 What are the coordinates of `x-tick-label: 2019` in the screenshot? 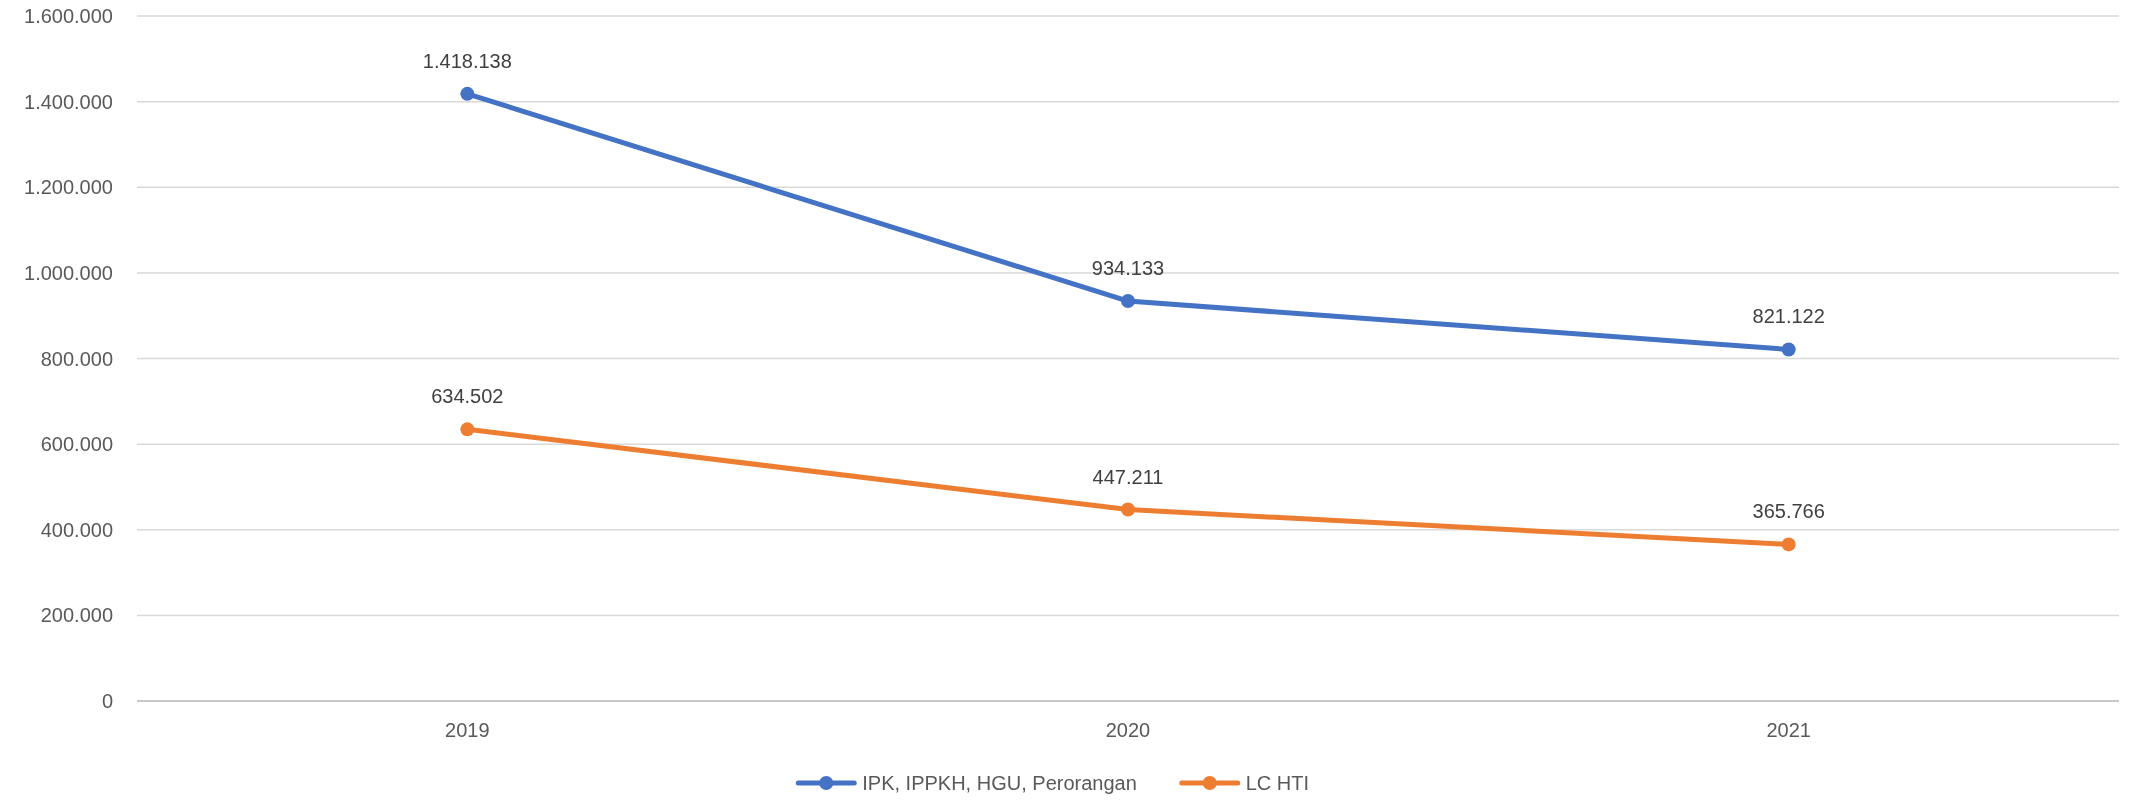 It's located at (467, 730).